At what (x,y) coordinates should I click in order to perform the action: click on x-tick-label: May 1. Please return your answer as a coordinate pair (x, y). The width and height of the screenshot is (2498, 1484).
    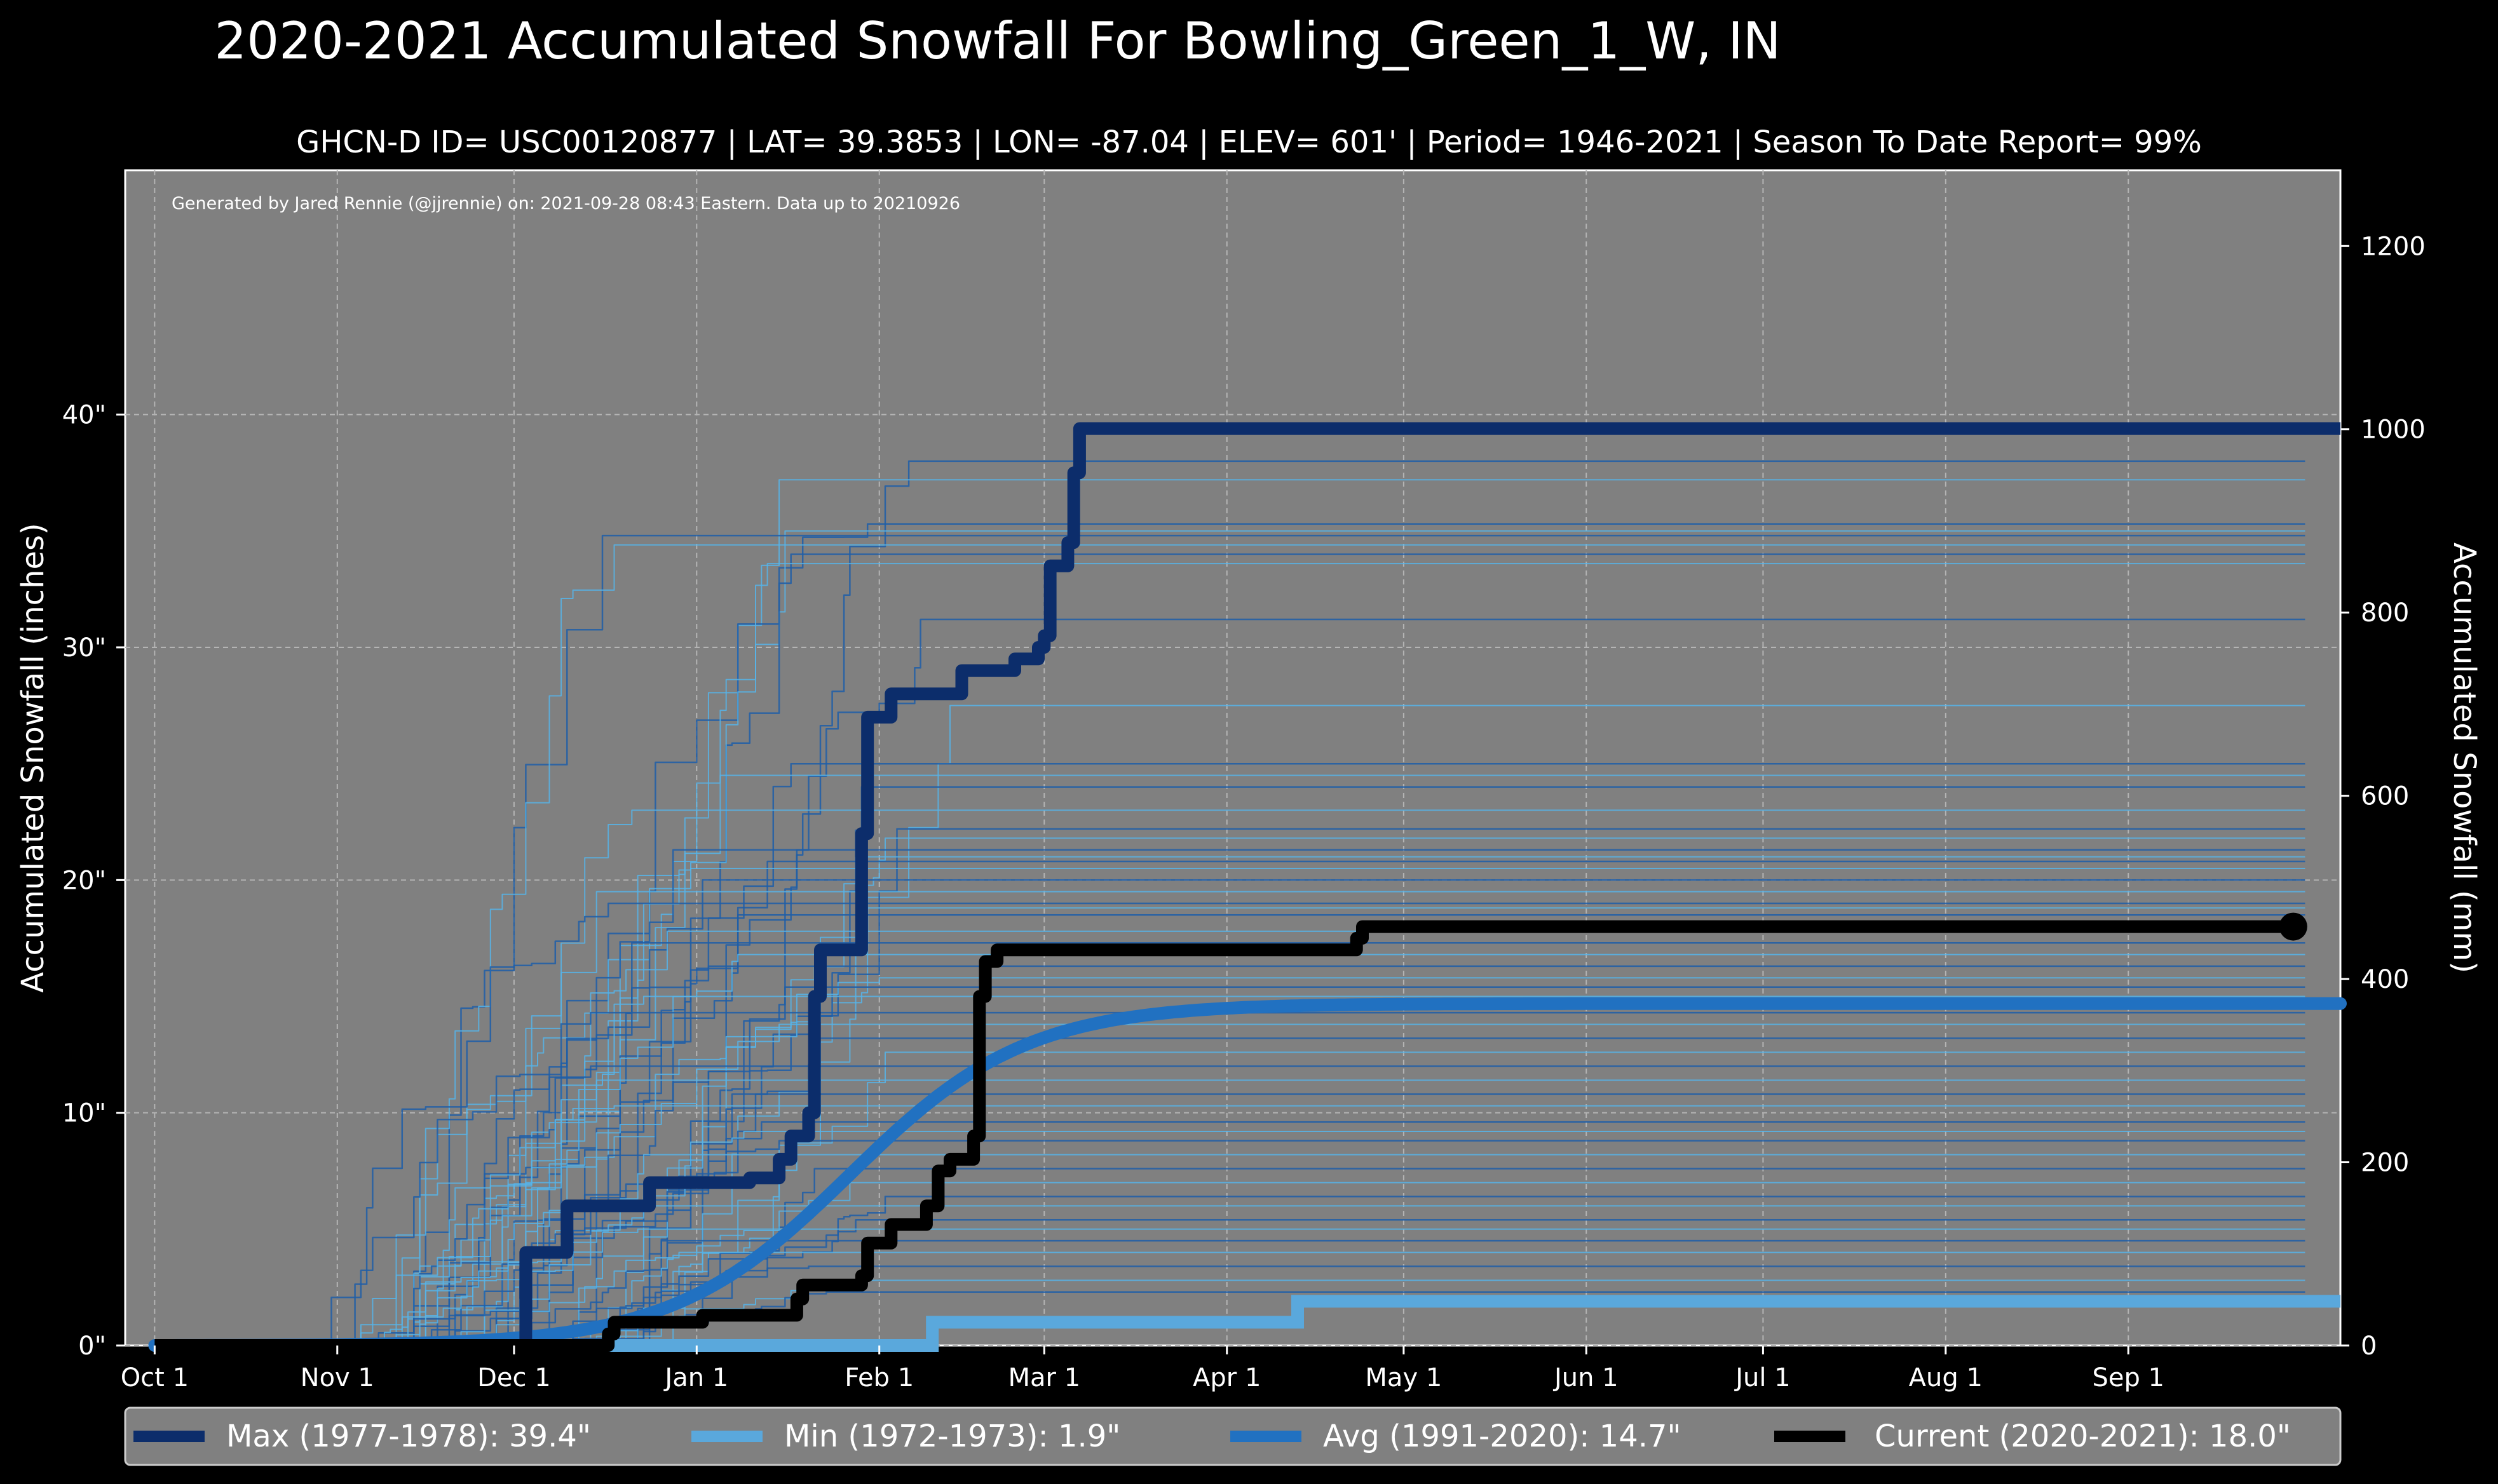
    Looking at the image, I should click on (1403, 1378).